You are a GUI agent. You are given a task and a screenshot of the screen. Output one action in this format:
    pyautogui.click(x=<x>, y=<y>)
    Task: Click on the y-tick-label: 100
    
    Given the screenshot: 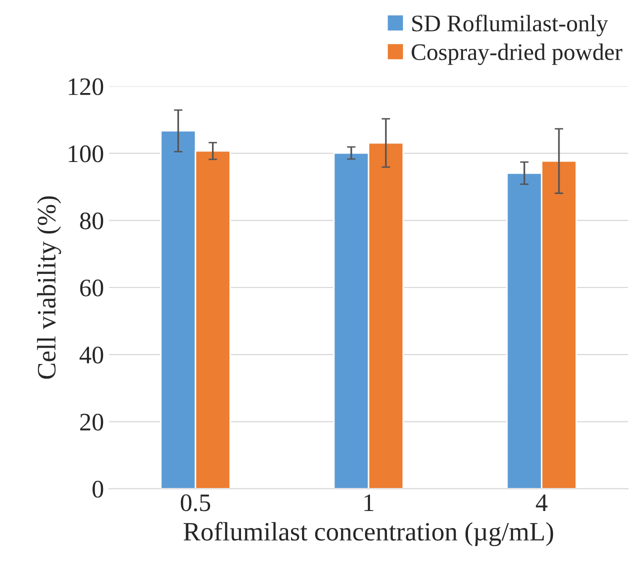 What is the action you would take?
    pyautogui.click(x=86, y=153)
    